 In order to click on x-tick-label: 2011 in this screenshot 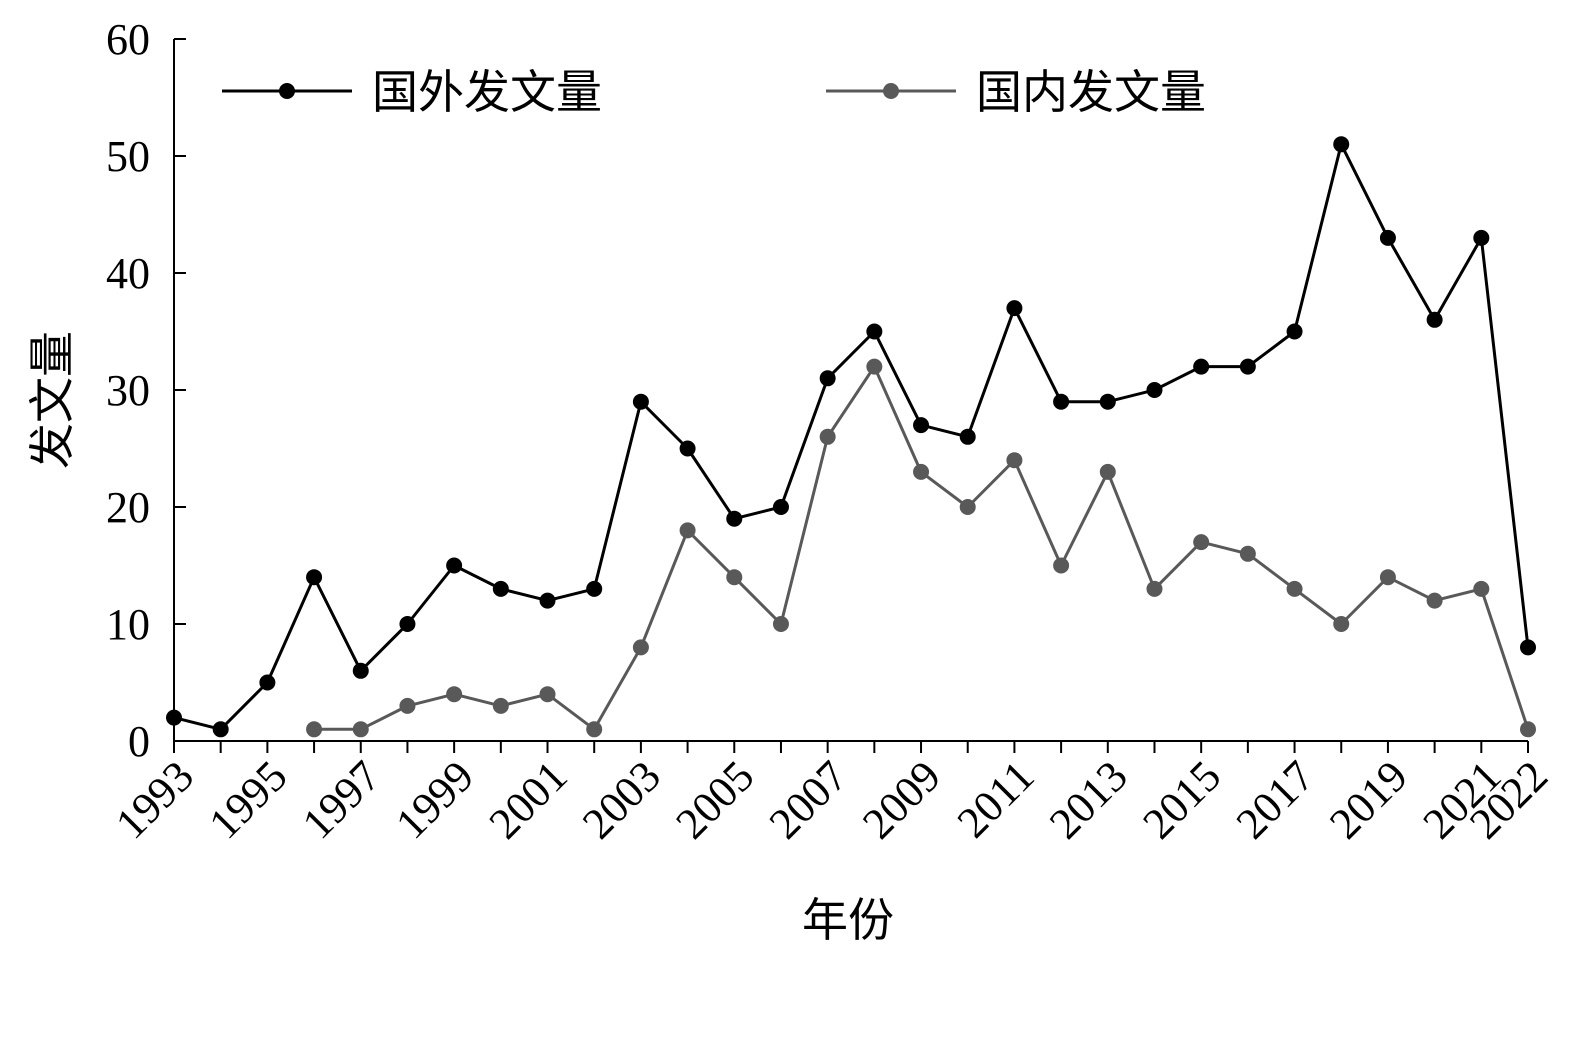, I will do `click(996, 799)`.